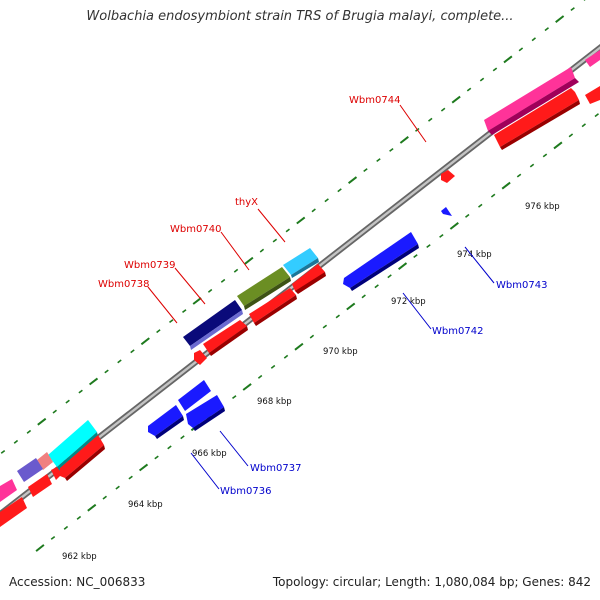 This screenshot has height=600, width=600. Describe the element at coordinates (234, 448) in the screenshot. I see `leader-line-wbm0737` at that location.